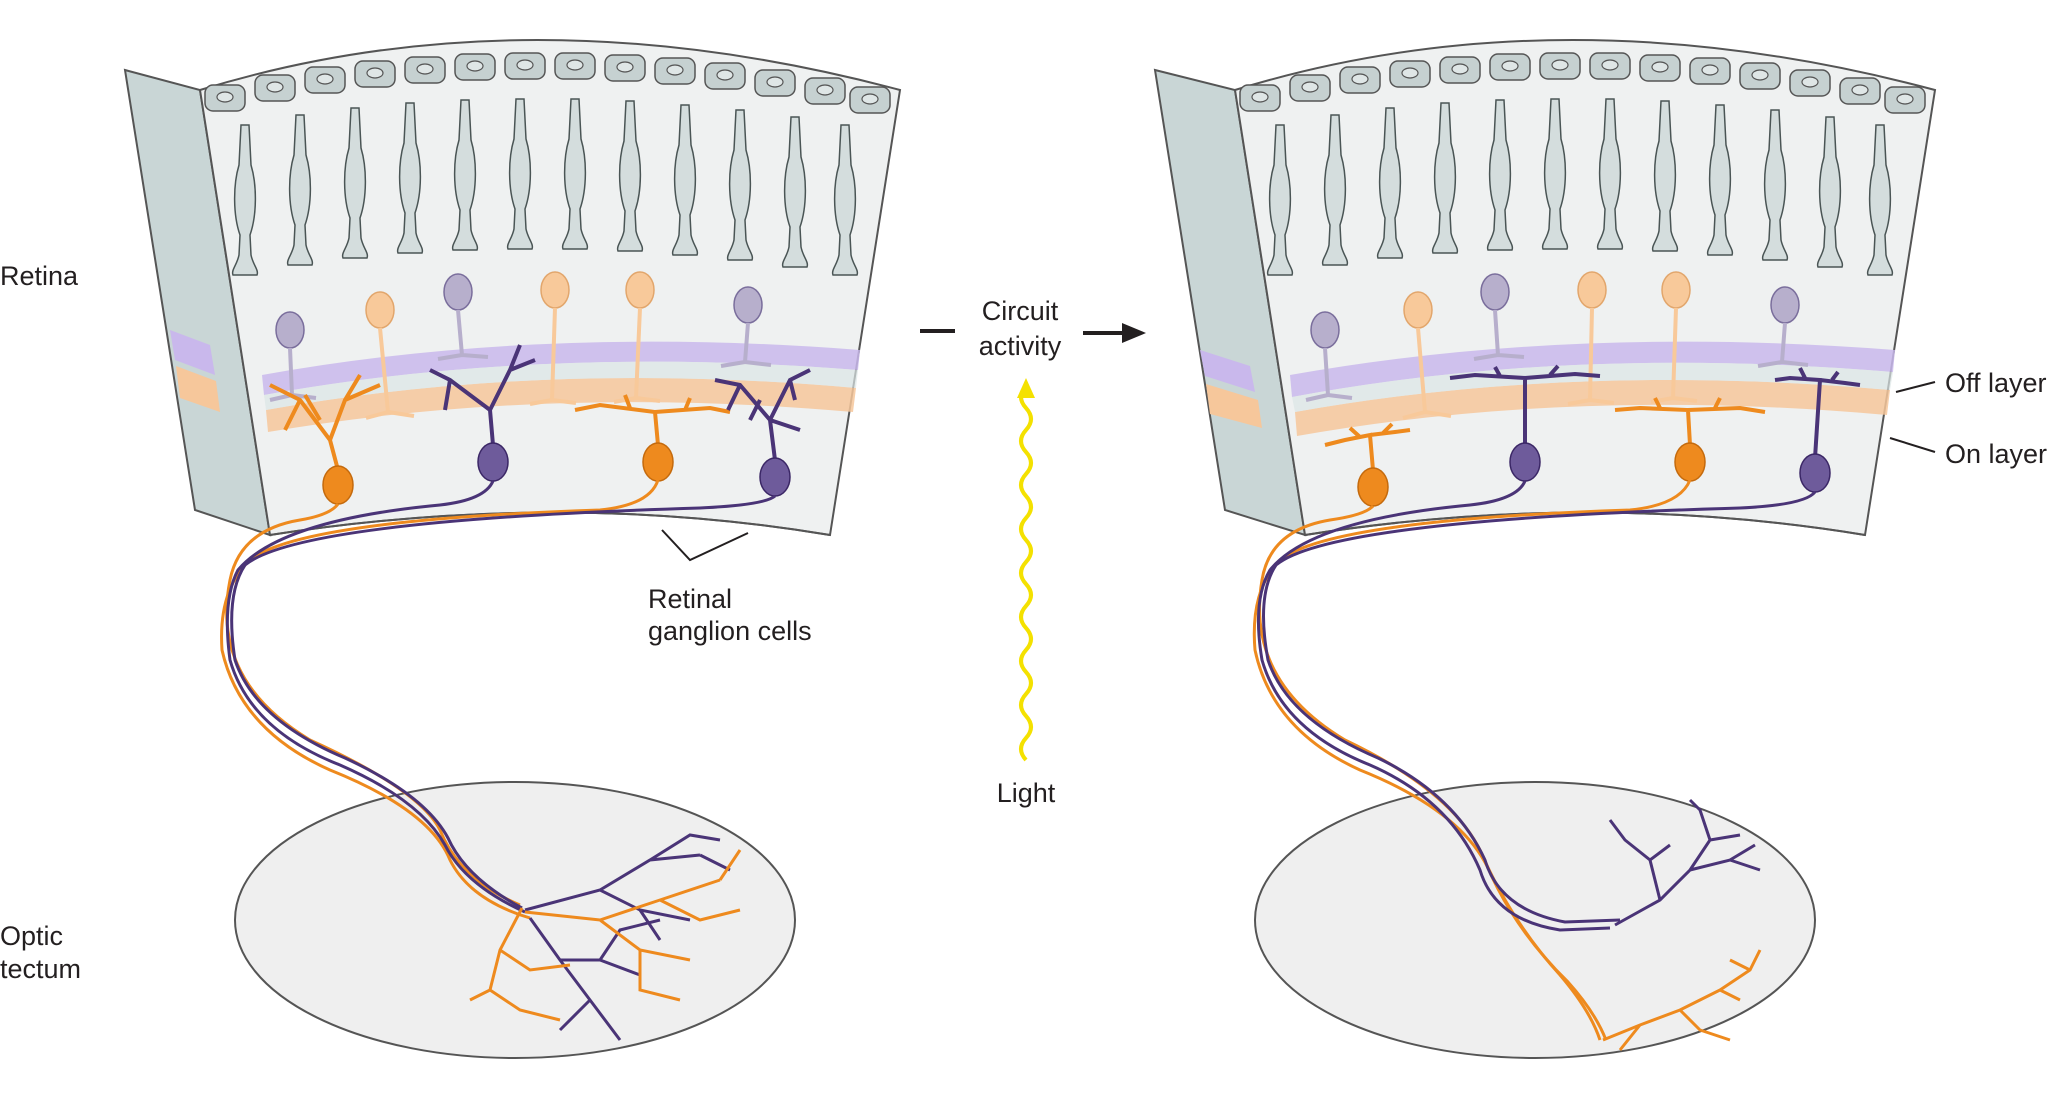  Describe the element at coordinates (39, 276) in the screenshot. I see `retina-label: Retina` at that location.